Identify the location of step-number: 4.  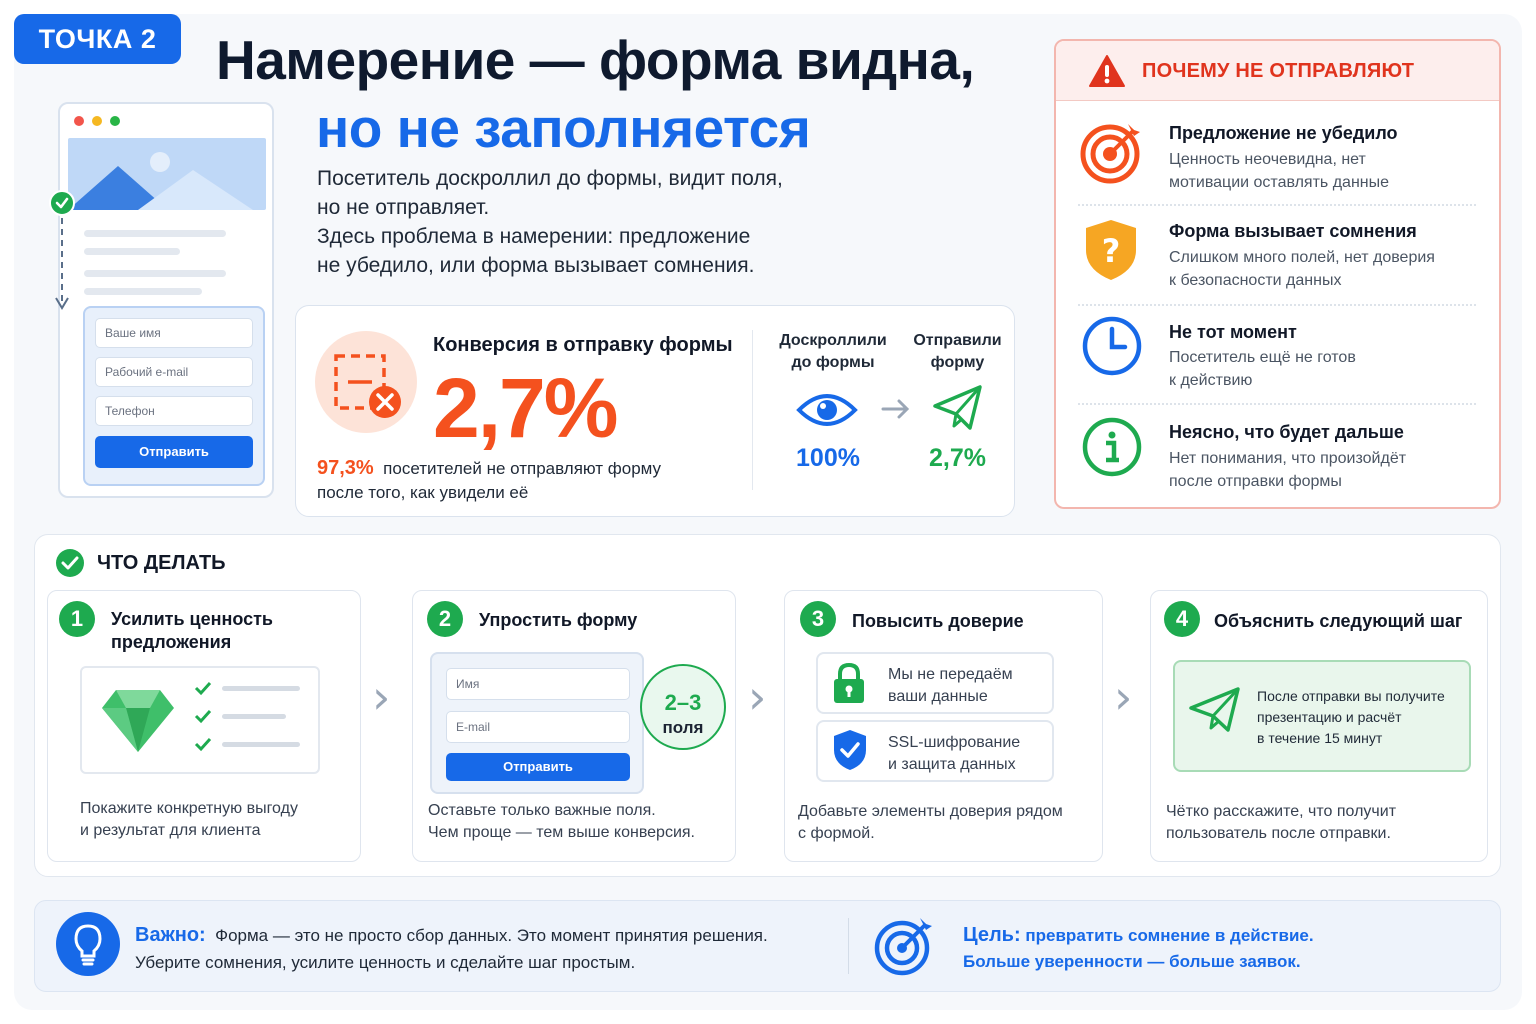
(1182, 619).